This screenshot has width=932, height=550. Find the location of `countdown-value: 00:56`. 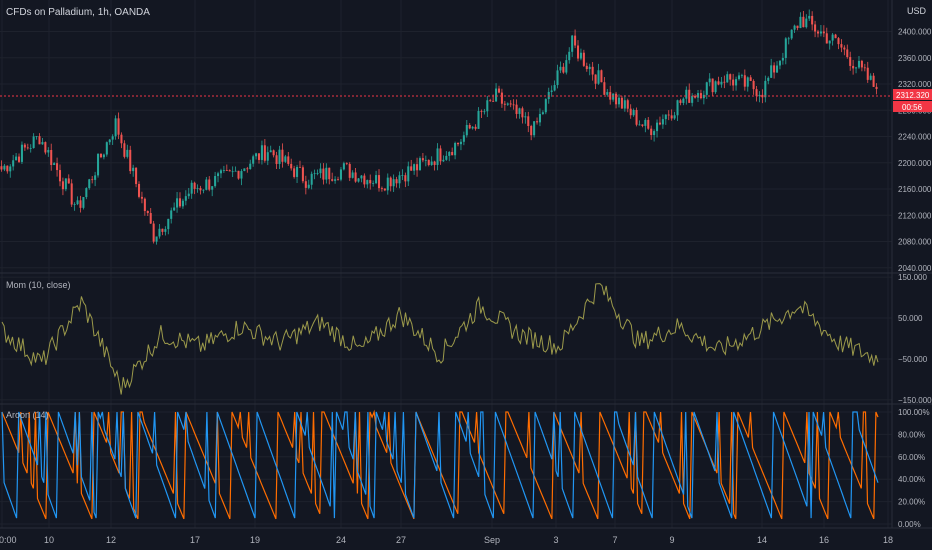

countdown-value: 00:56 is located at coordinates (912, 107).